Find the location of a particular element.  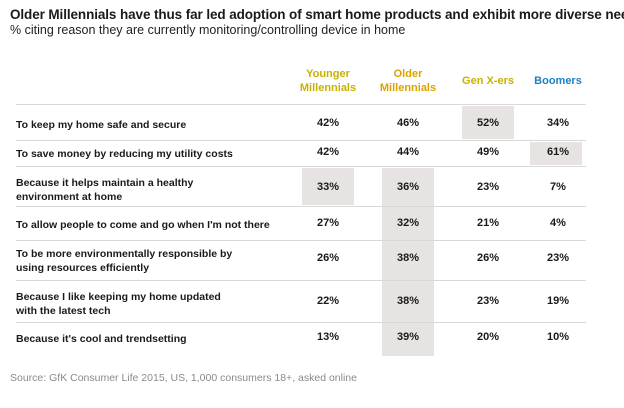

column-header: Younger Millennials is located at coordinates (328, 81).